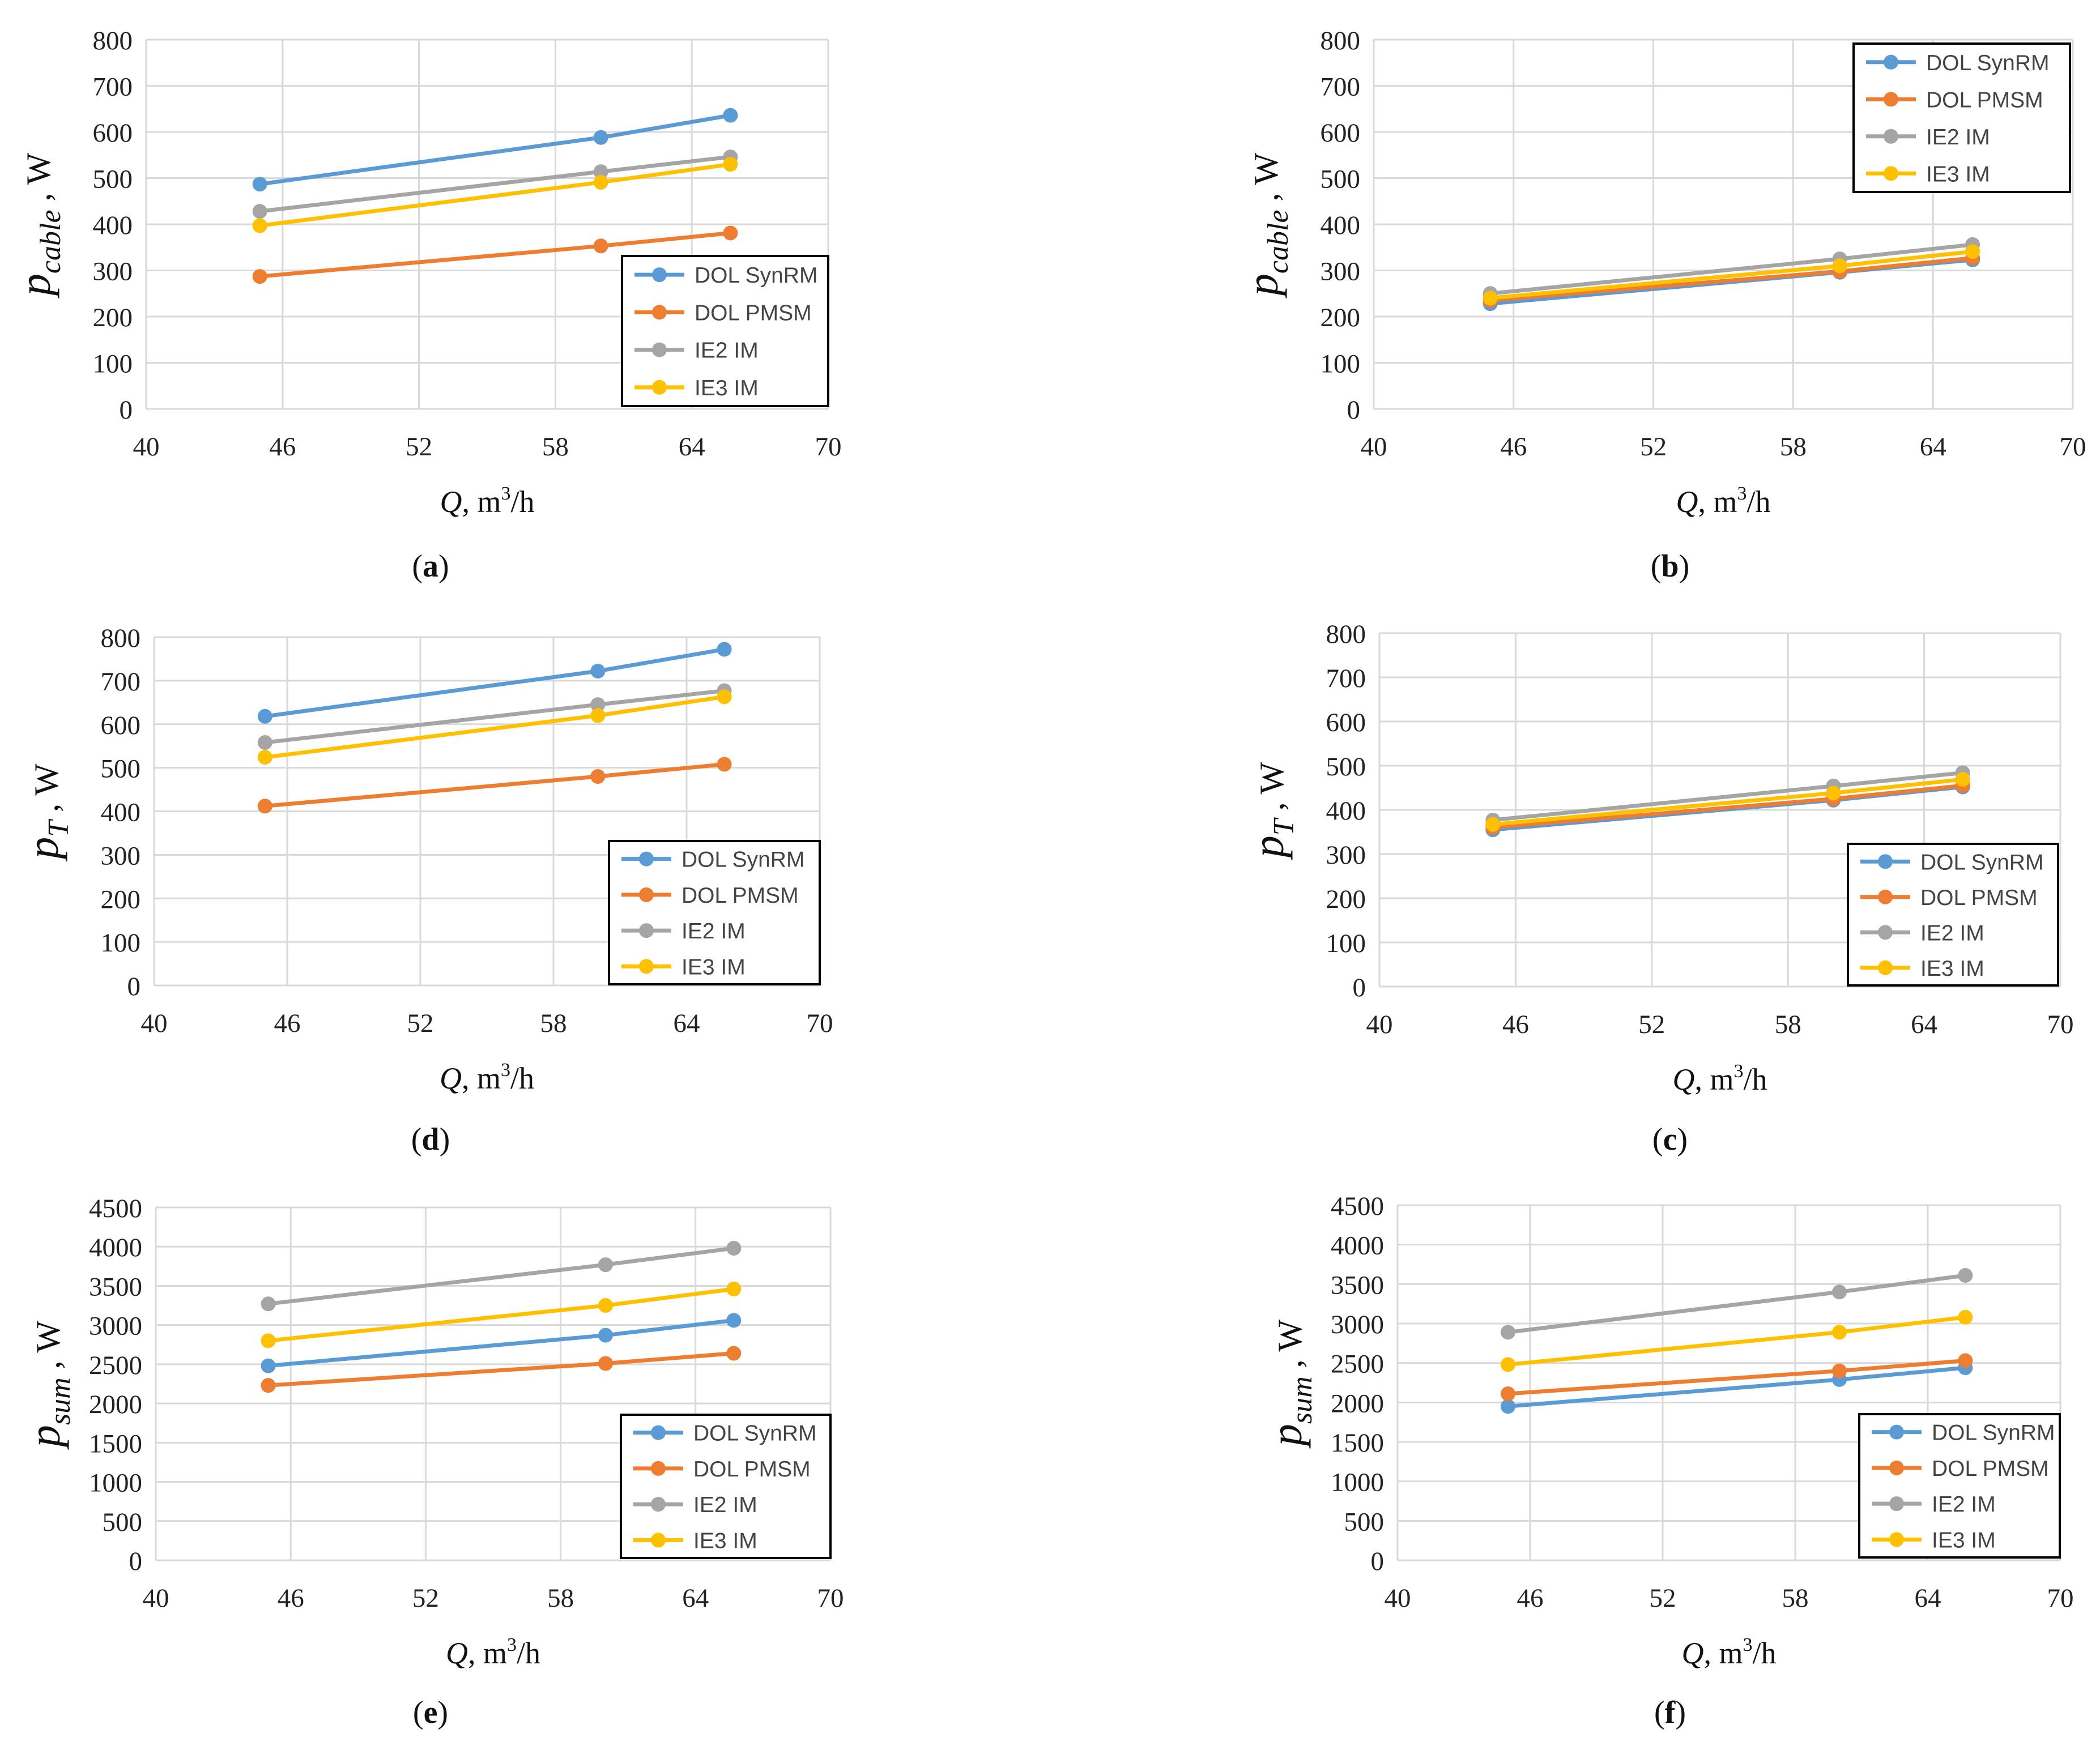 This screenshot has height=1750, width=2100. I want to click on y-axis-label: psum , W, so click(48, 1385).